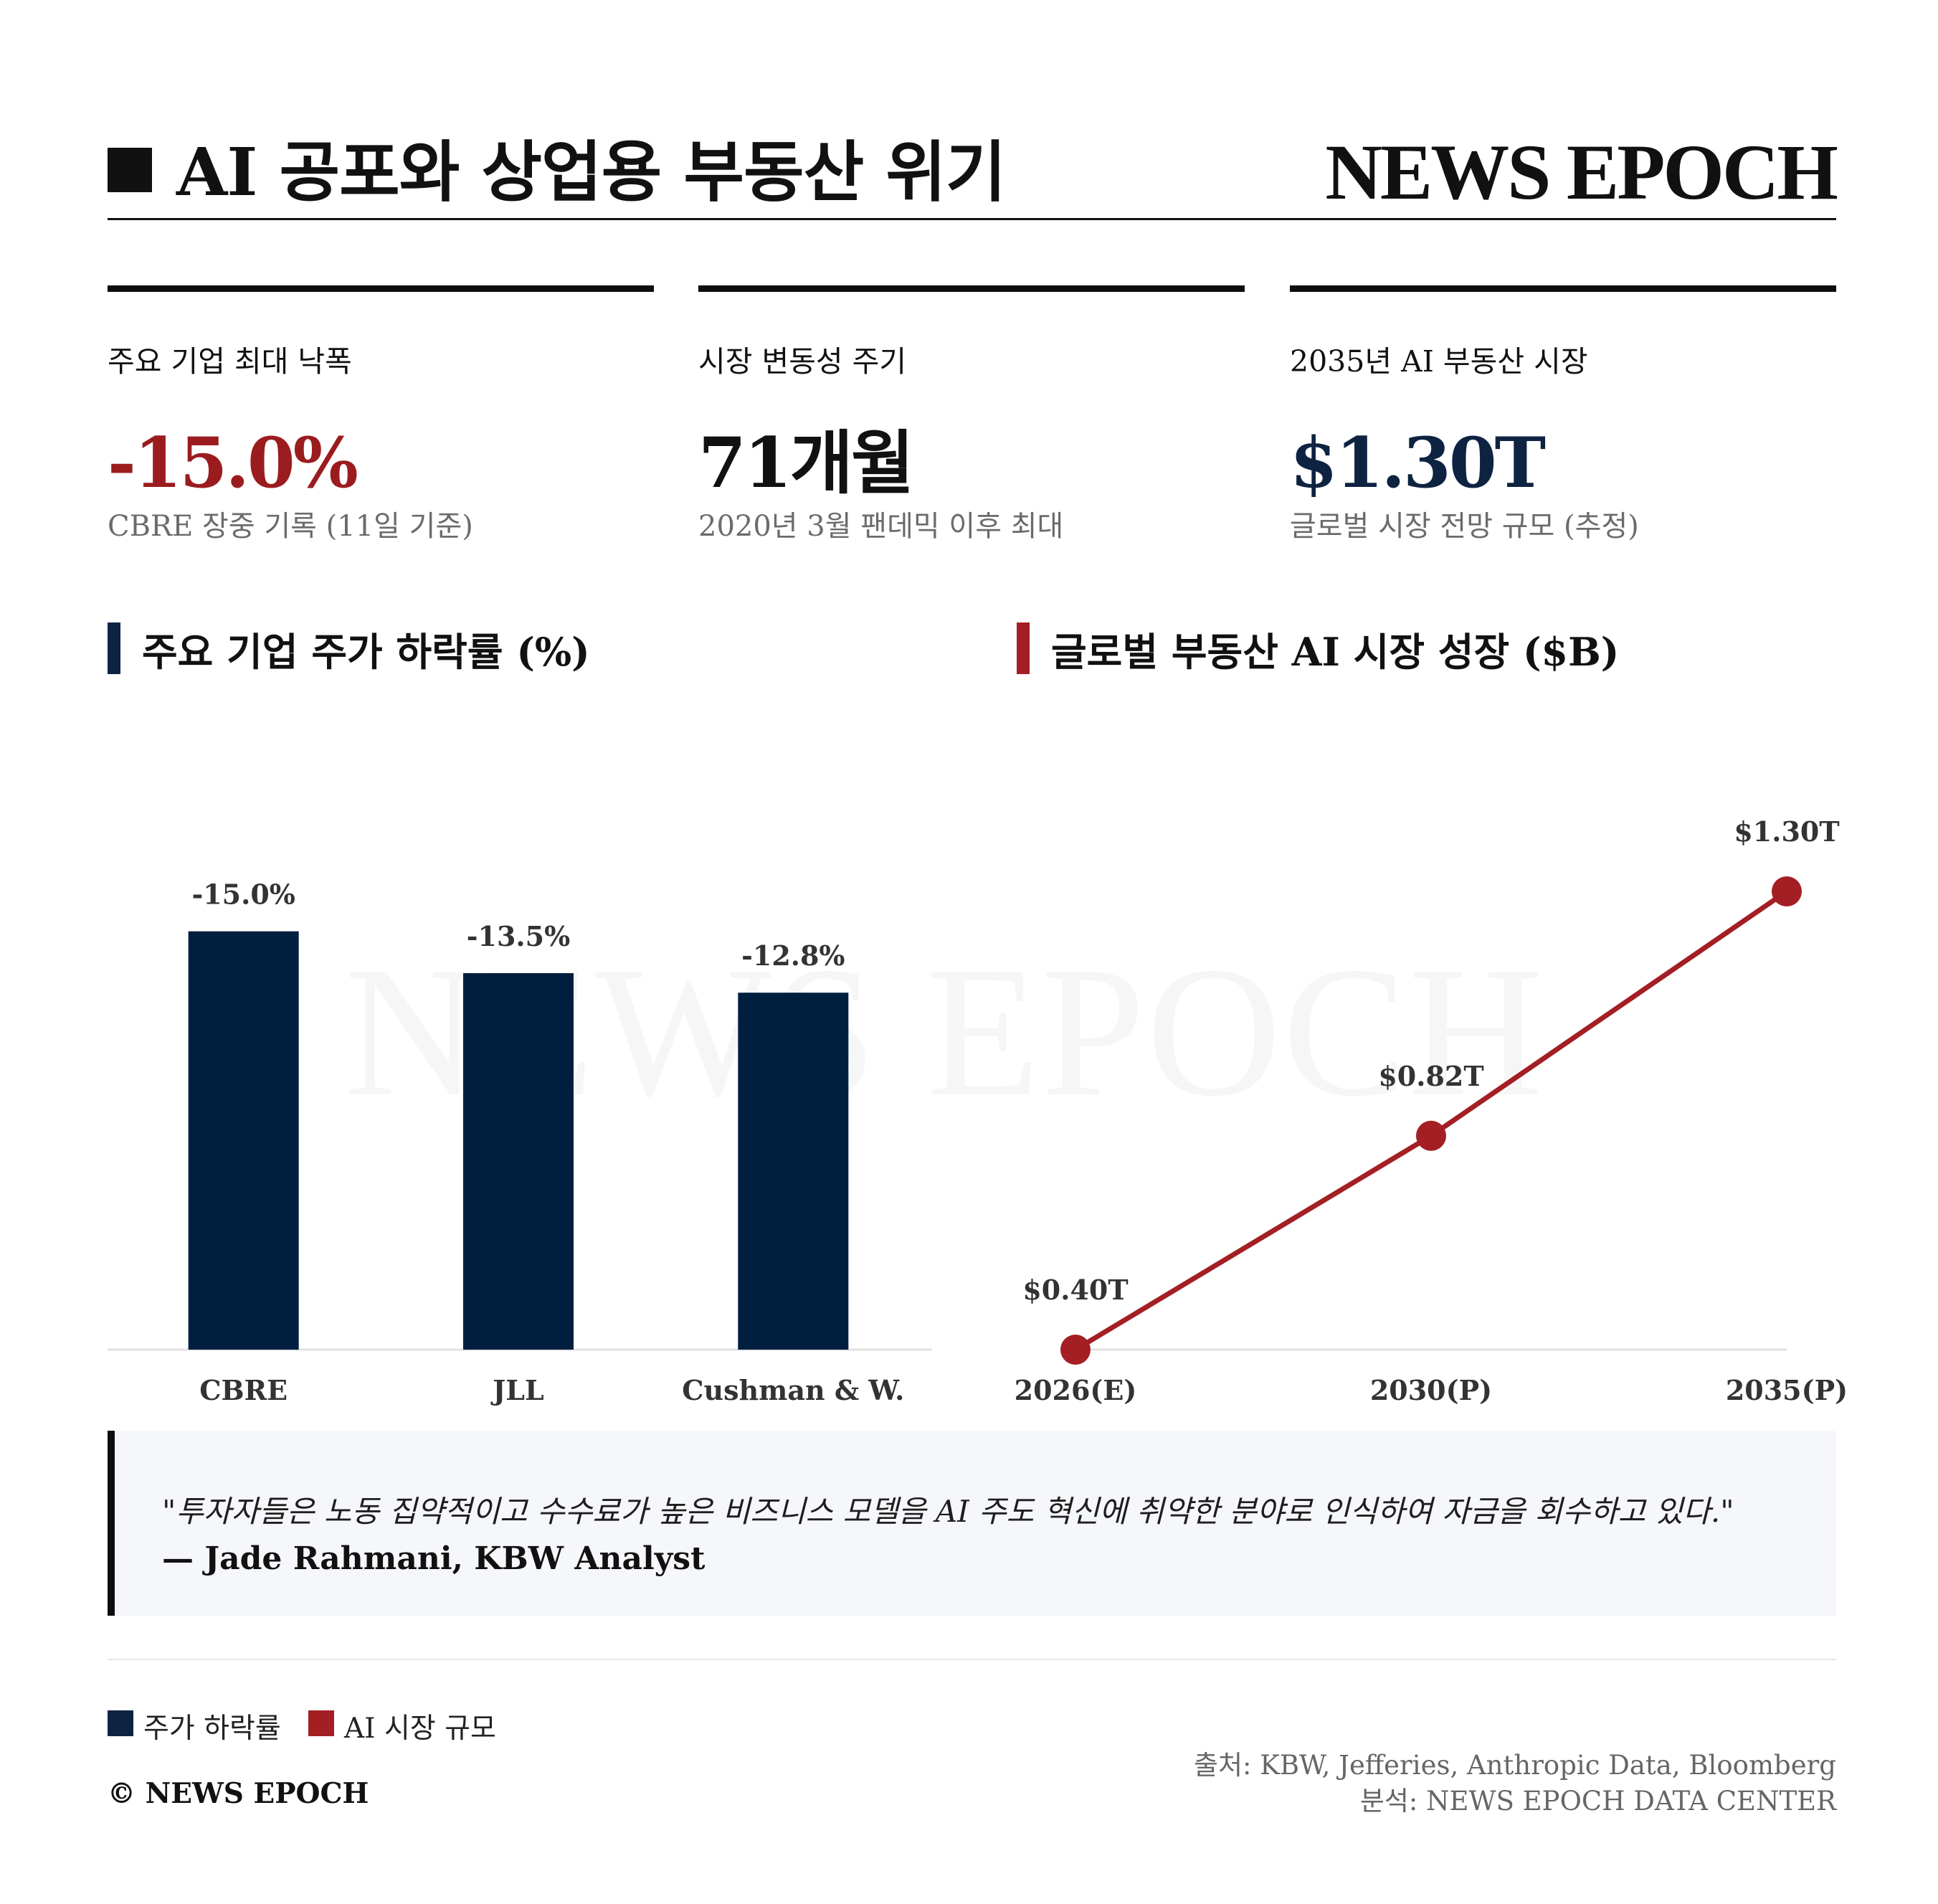 The height and width of the screenshot is (1904, 1938). I want to click on bar-chart-title-text: 주요 기업 주가 하락률 (%), so click(366, 652).